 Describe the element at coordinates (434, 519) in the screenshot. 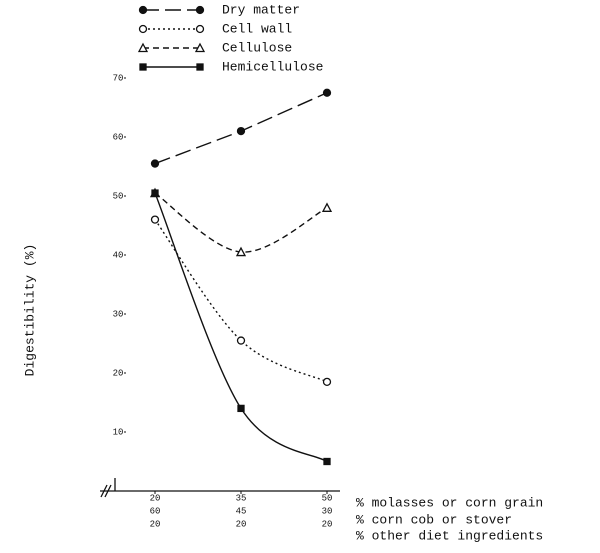

I see `x-row-label: % corn cob or stover` at that location.